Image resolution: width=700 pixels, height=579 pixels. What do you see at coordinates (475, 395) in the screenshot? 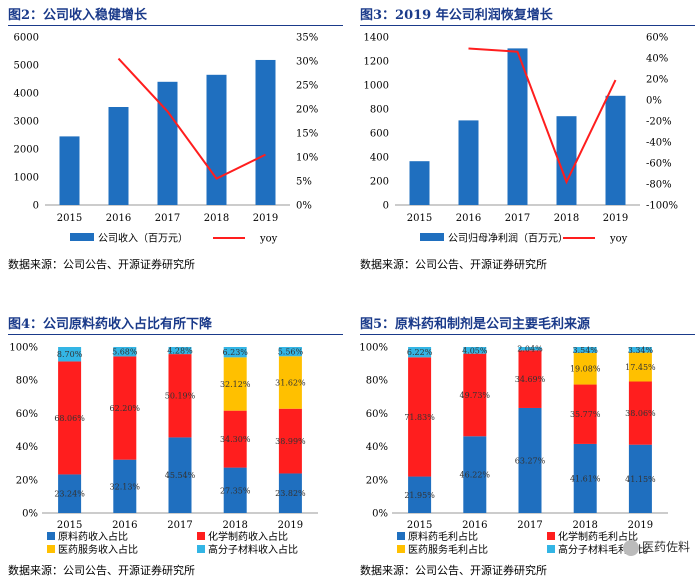
I see `segment-value-label: 49.73%` at bounding box center [475, 395].